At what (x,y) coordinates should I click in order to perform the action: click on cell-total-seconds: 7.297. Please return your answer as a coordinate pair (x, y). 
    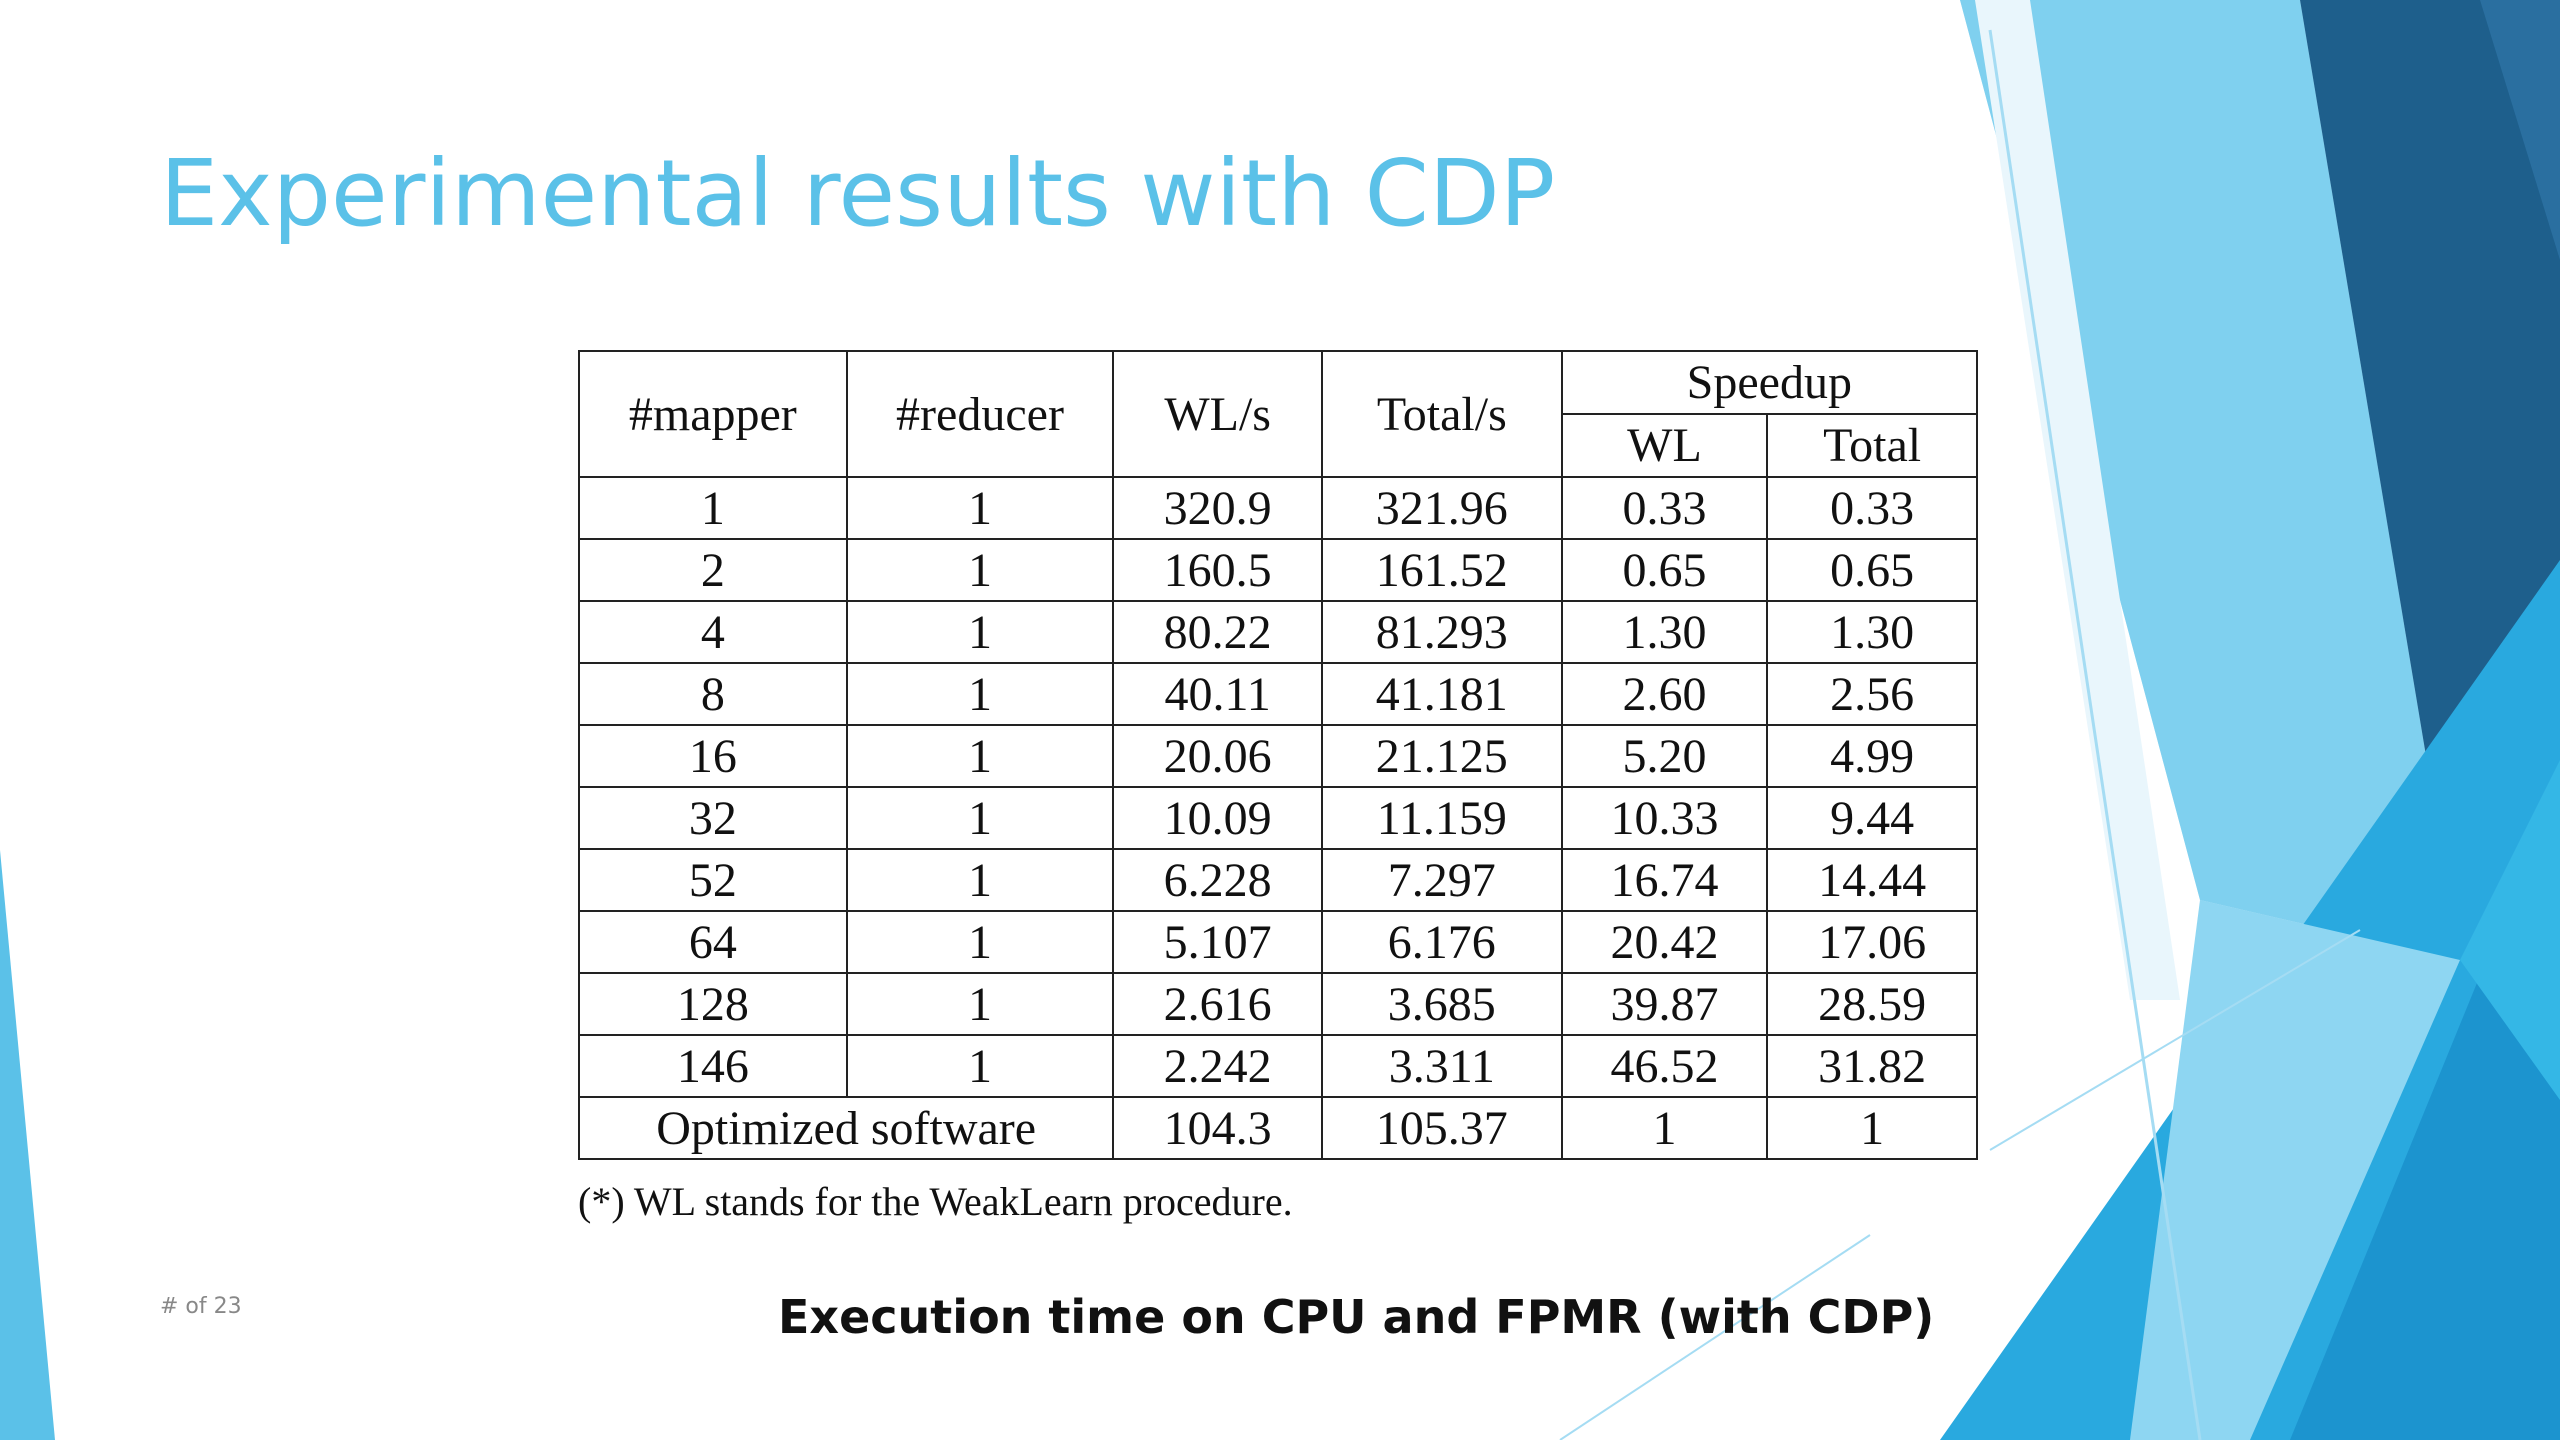
    Looking at the image, I should click on (1441, 880).